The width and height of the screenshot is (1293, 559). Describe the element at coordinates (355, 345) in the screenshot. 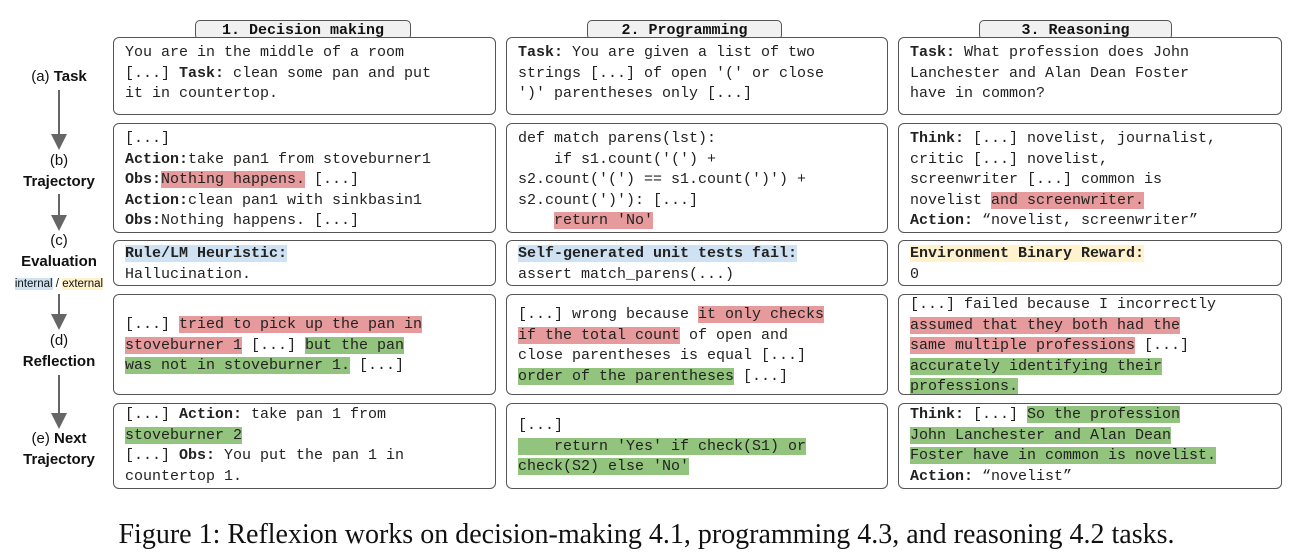

I see `insight-highlight: but the pan` at that location.